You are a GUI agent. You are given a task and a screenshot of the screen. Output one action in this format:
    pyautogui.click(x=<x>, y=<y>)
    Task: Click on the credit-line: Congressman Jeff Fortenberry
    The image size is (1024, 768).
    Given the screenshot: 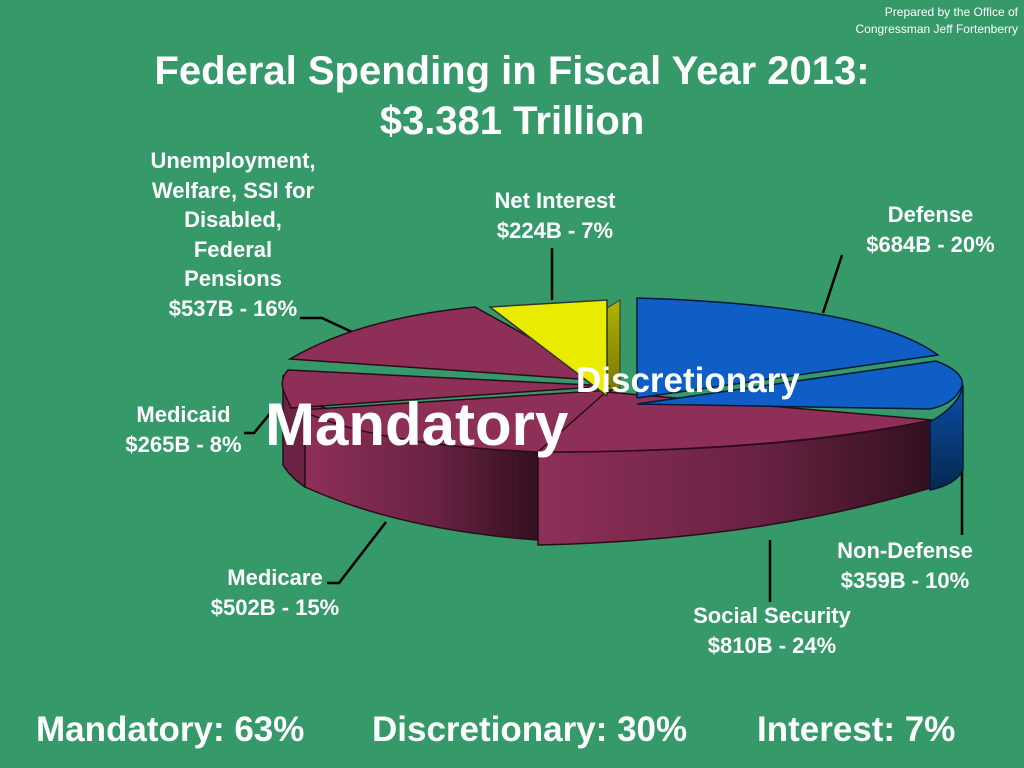 What is the action you would take?
    pyautogui.click(x=936, y=29)
    